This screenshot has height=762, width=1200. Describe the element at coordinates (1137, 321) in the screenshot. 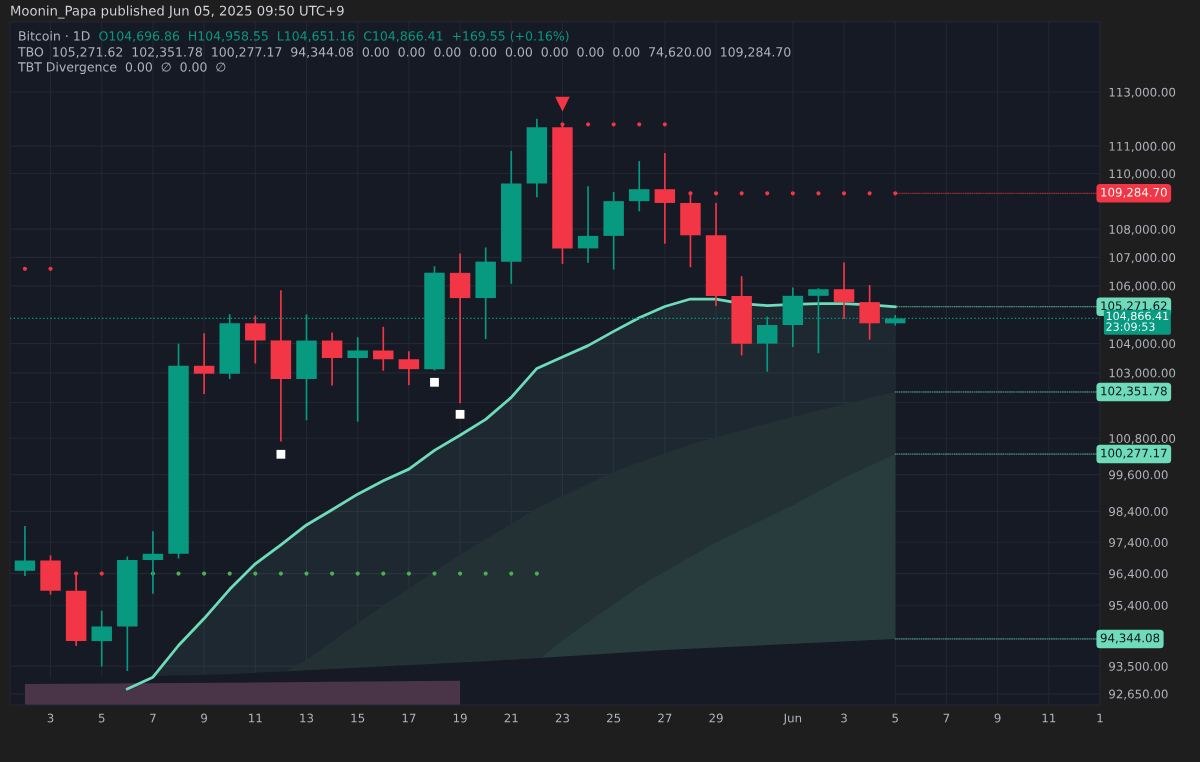

I see `ref-line-label: 104,866.41 23:09:53` at that location.